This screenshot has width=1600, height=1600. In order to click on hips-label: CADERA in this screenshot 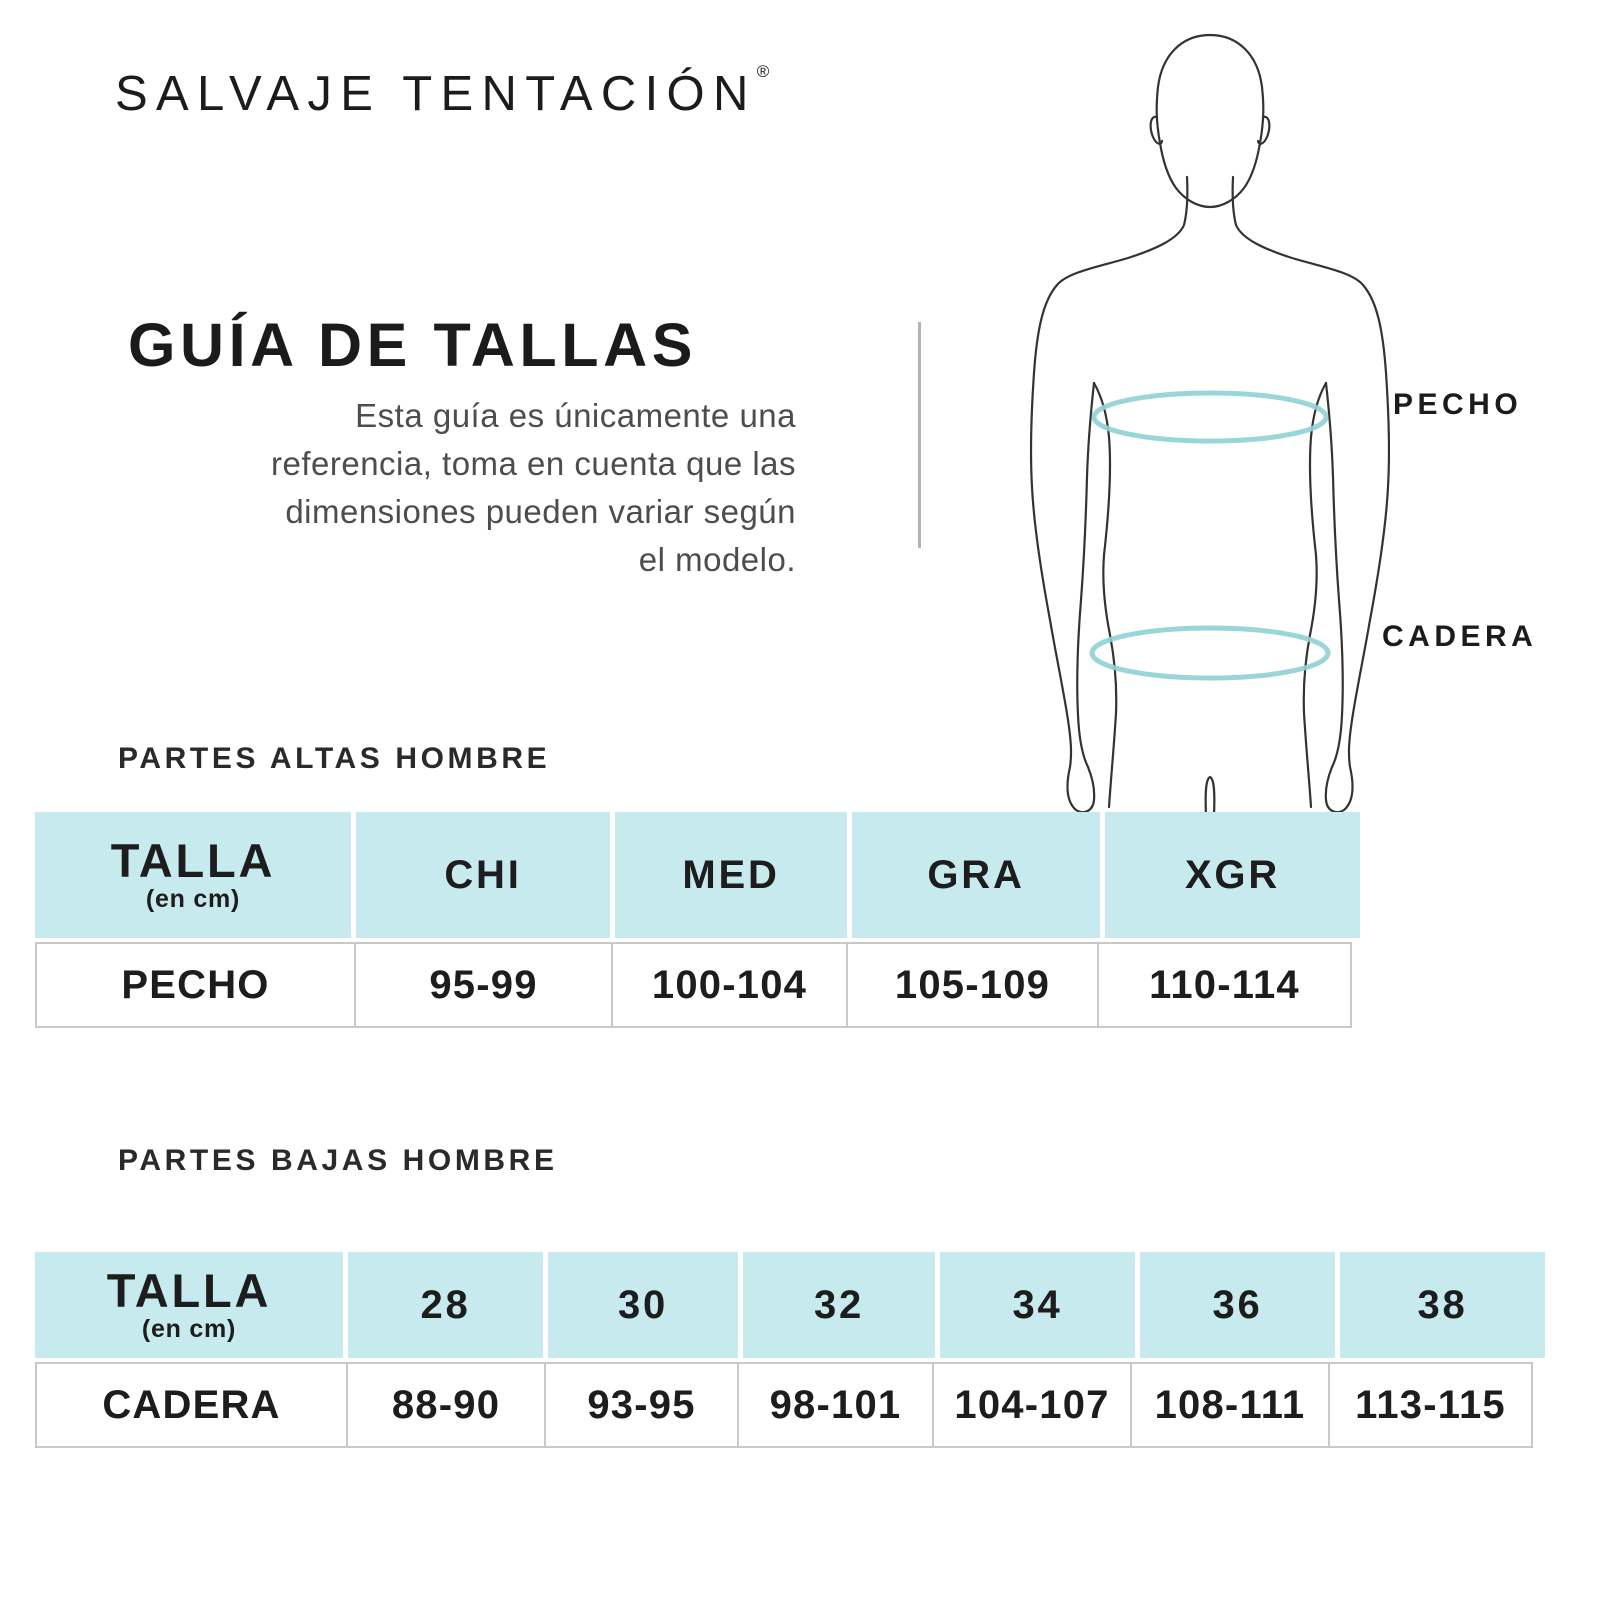, I will do `click(1460, 636)`.